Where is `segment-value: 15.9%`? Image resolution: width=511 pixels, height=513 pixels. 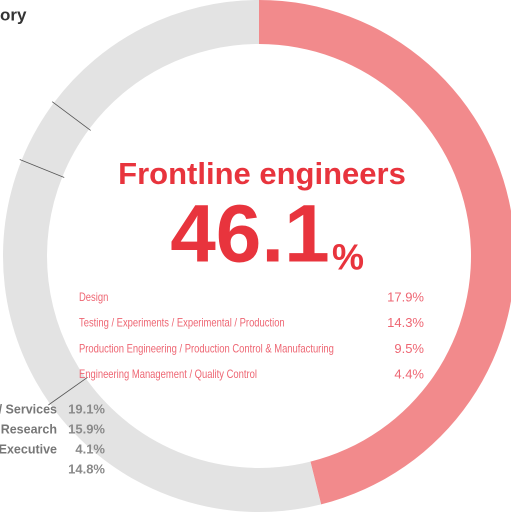 segment-value: 15.9% is located at coordinates (86, 428).